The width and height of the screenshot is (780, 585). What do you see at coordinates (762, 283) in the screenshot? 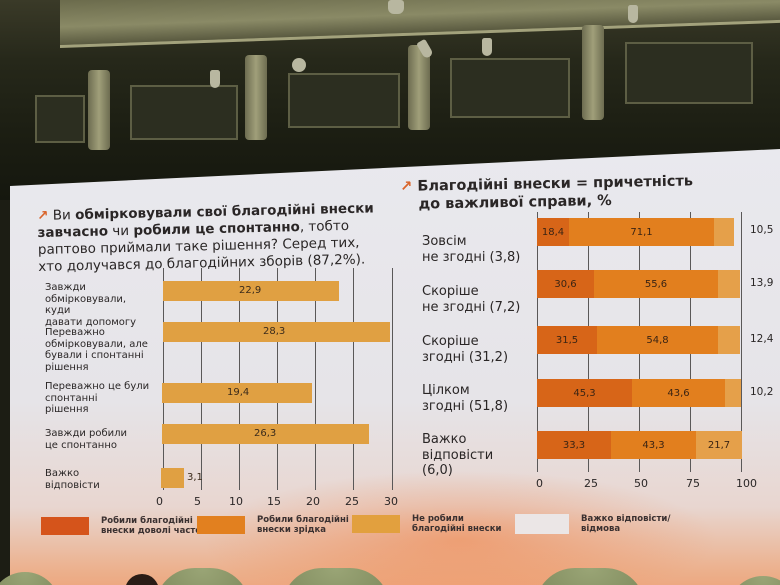
I see `outside-value-label: 13,9` at bounding box center [762, 283].